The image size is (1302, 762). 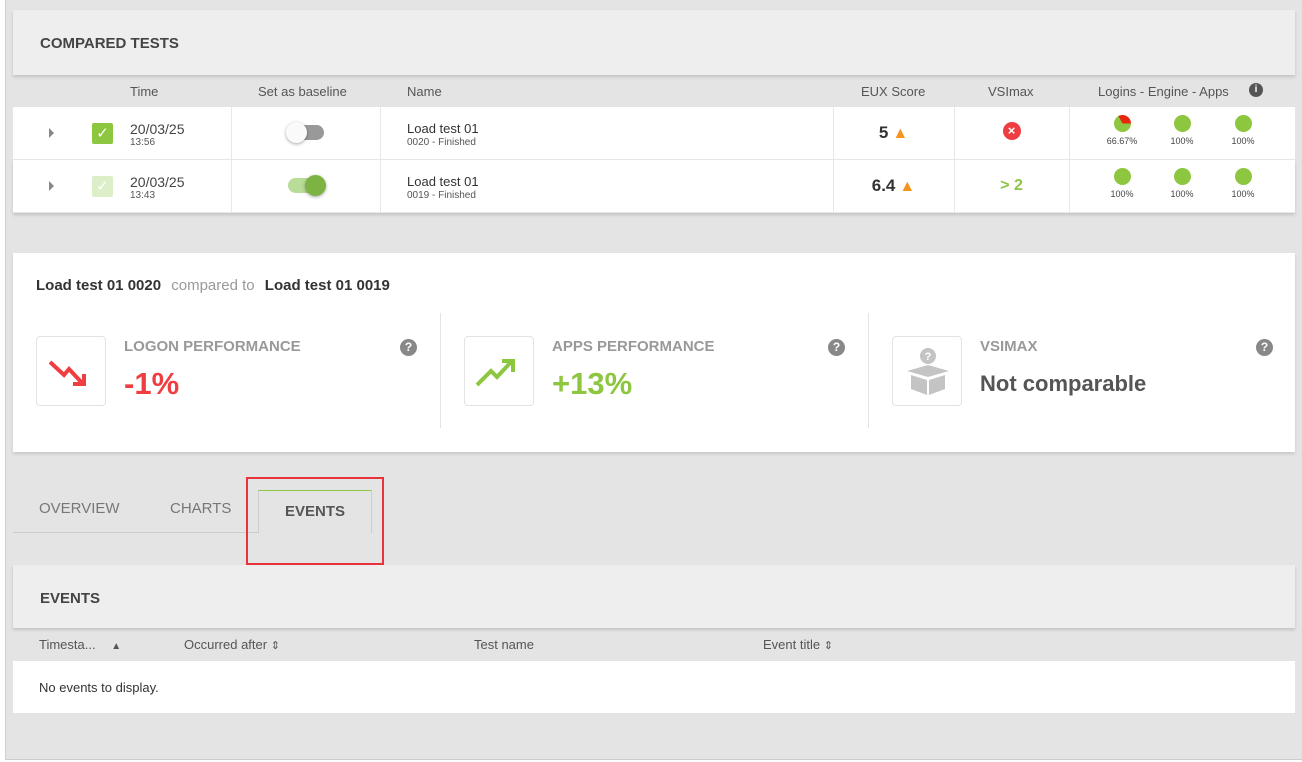 I want to click on col-timestamp: Timesta... ▲, so click(x=80, y=644).